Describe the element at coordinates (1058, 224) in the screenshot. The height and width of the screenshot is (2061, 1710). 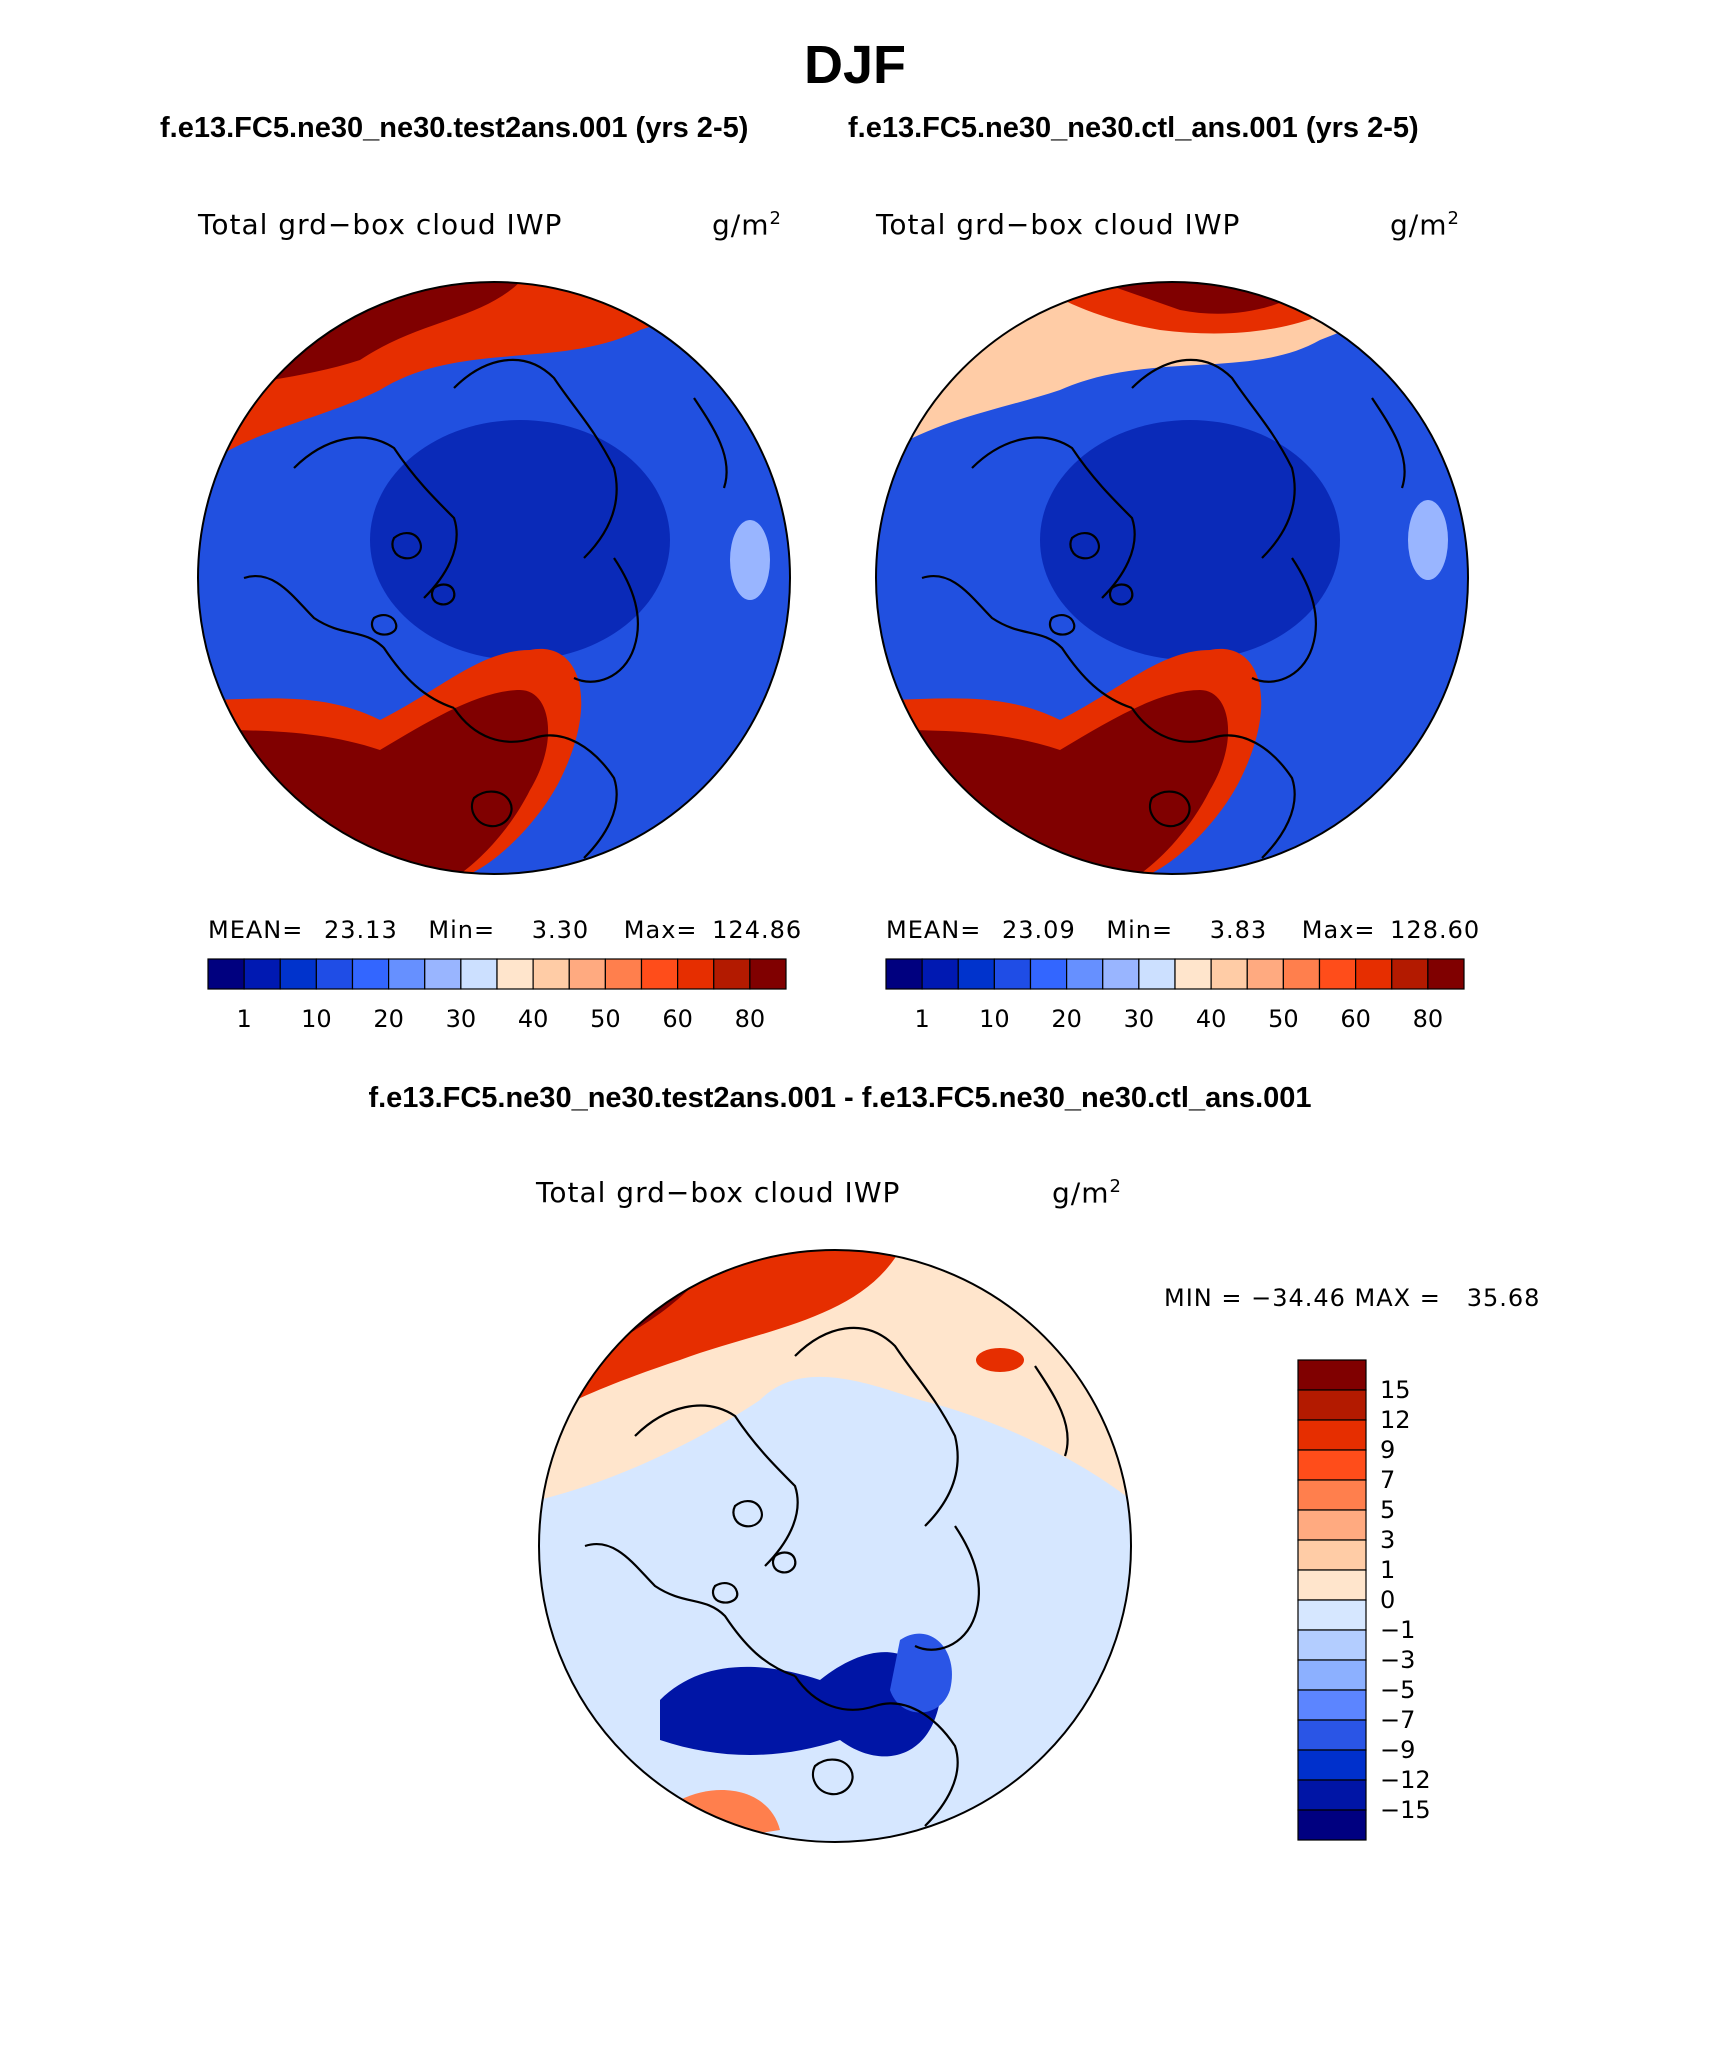
I see `right-variable-label: Total grd−box cloud IWP` at that location.